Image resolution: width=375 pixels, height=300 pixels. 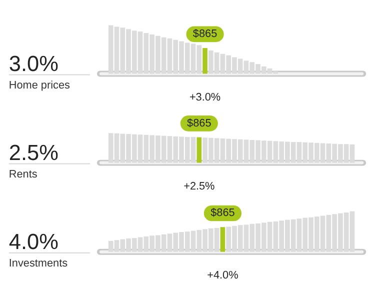 What do you see at coordinates (200, 186) in the screenshot?
I see `text: +2.5%` at bounding box center [200, 186].